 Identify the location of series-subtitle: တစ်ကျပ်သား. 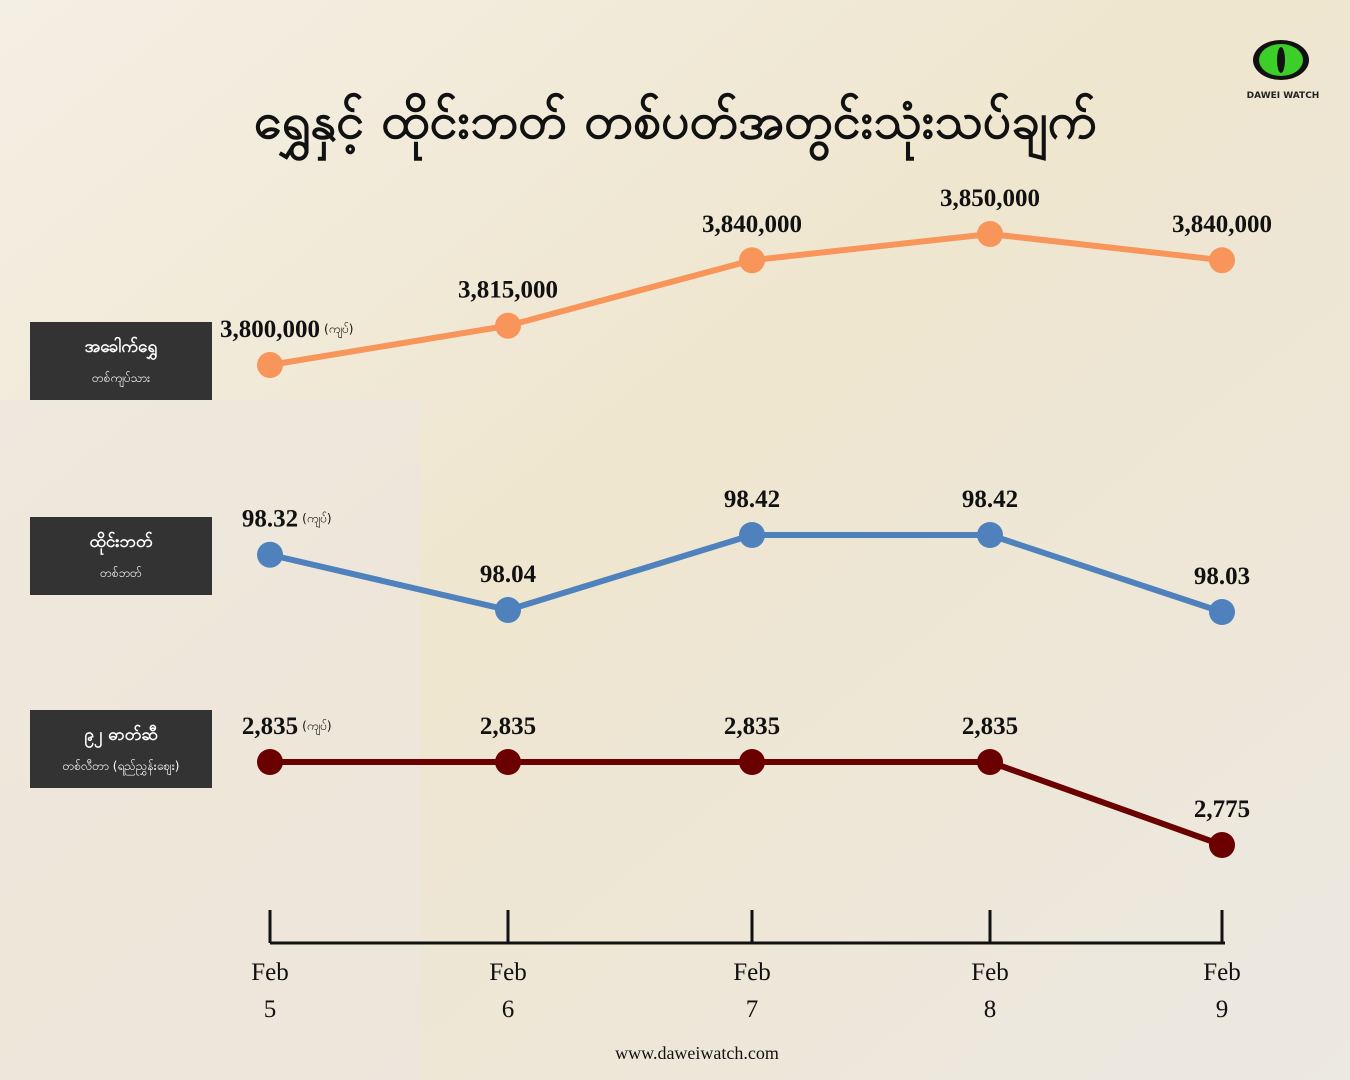
(121, 379).